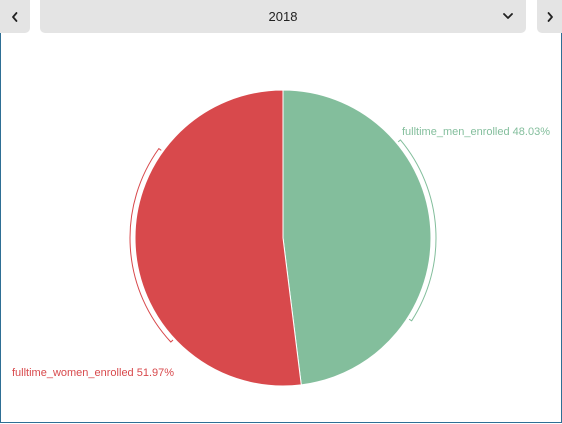 Image resolution: width=562 pixels, height=424 pixels. Describe the element at coordinates (93, 373) in the screenshot. I see `slice-label-fulltime-women-enrolled: fulltime_women_enrolled 51.97%` at that location.